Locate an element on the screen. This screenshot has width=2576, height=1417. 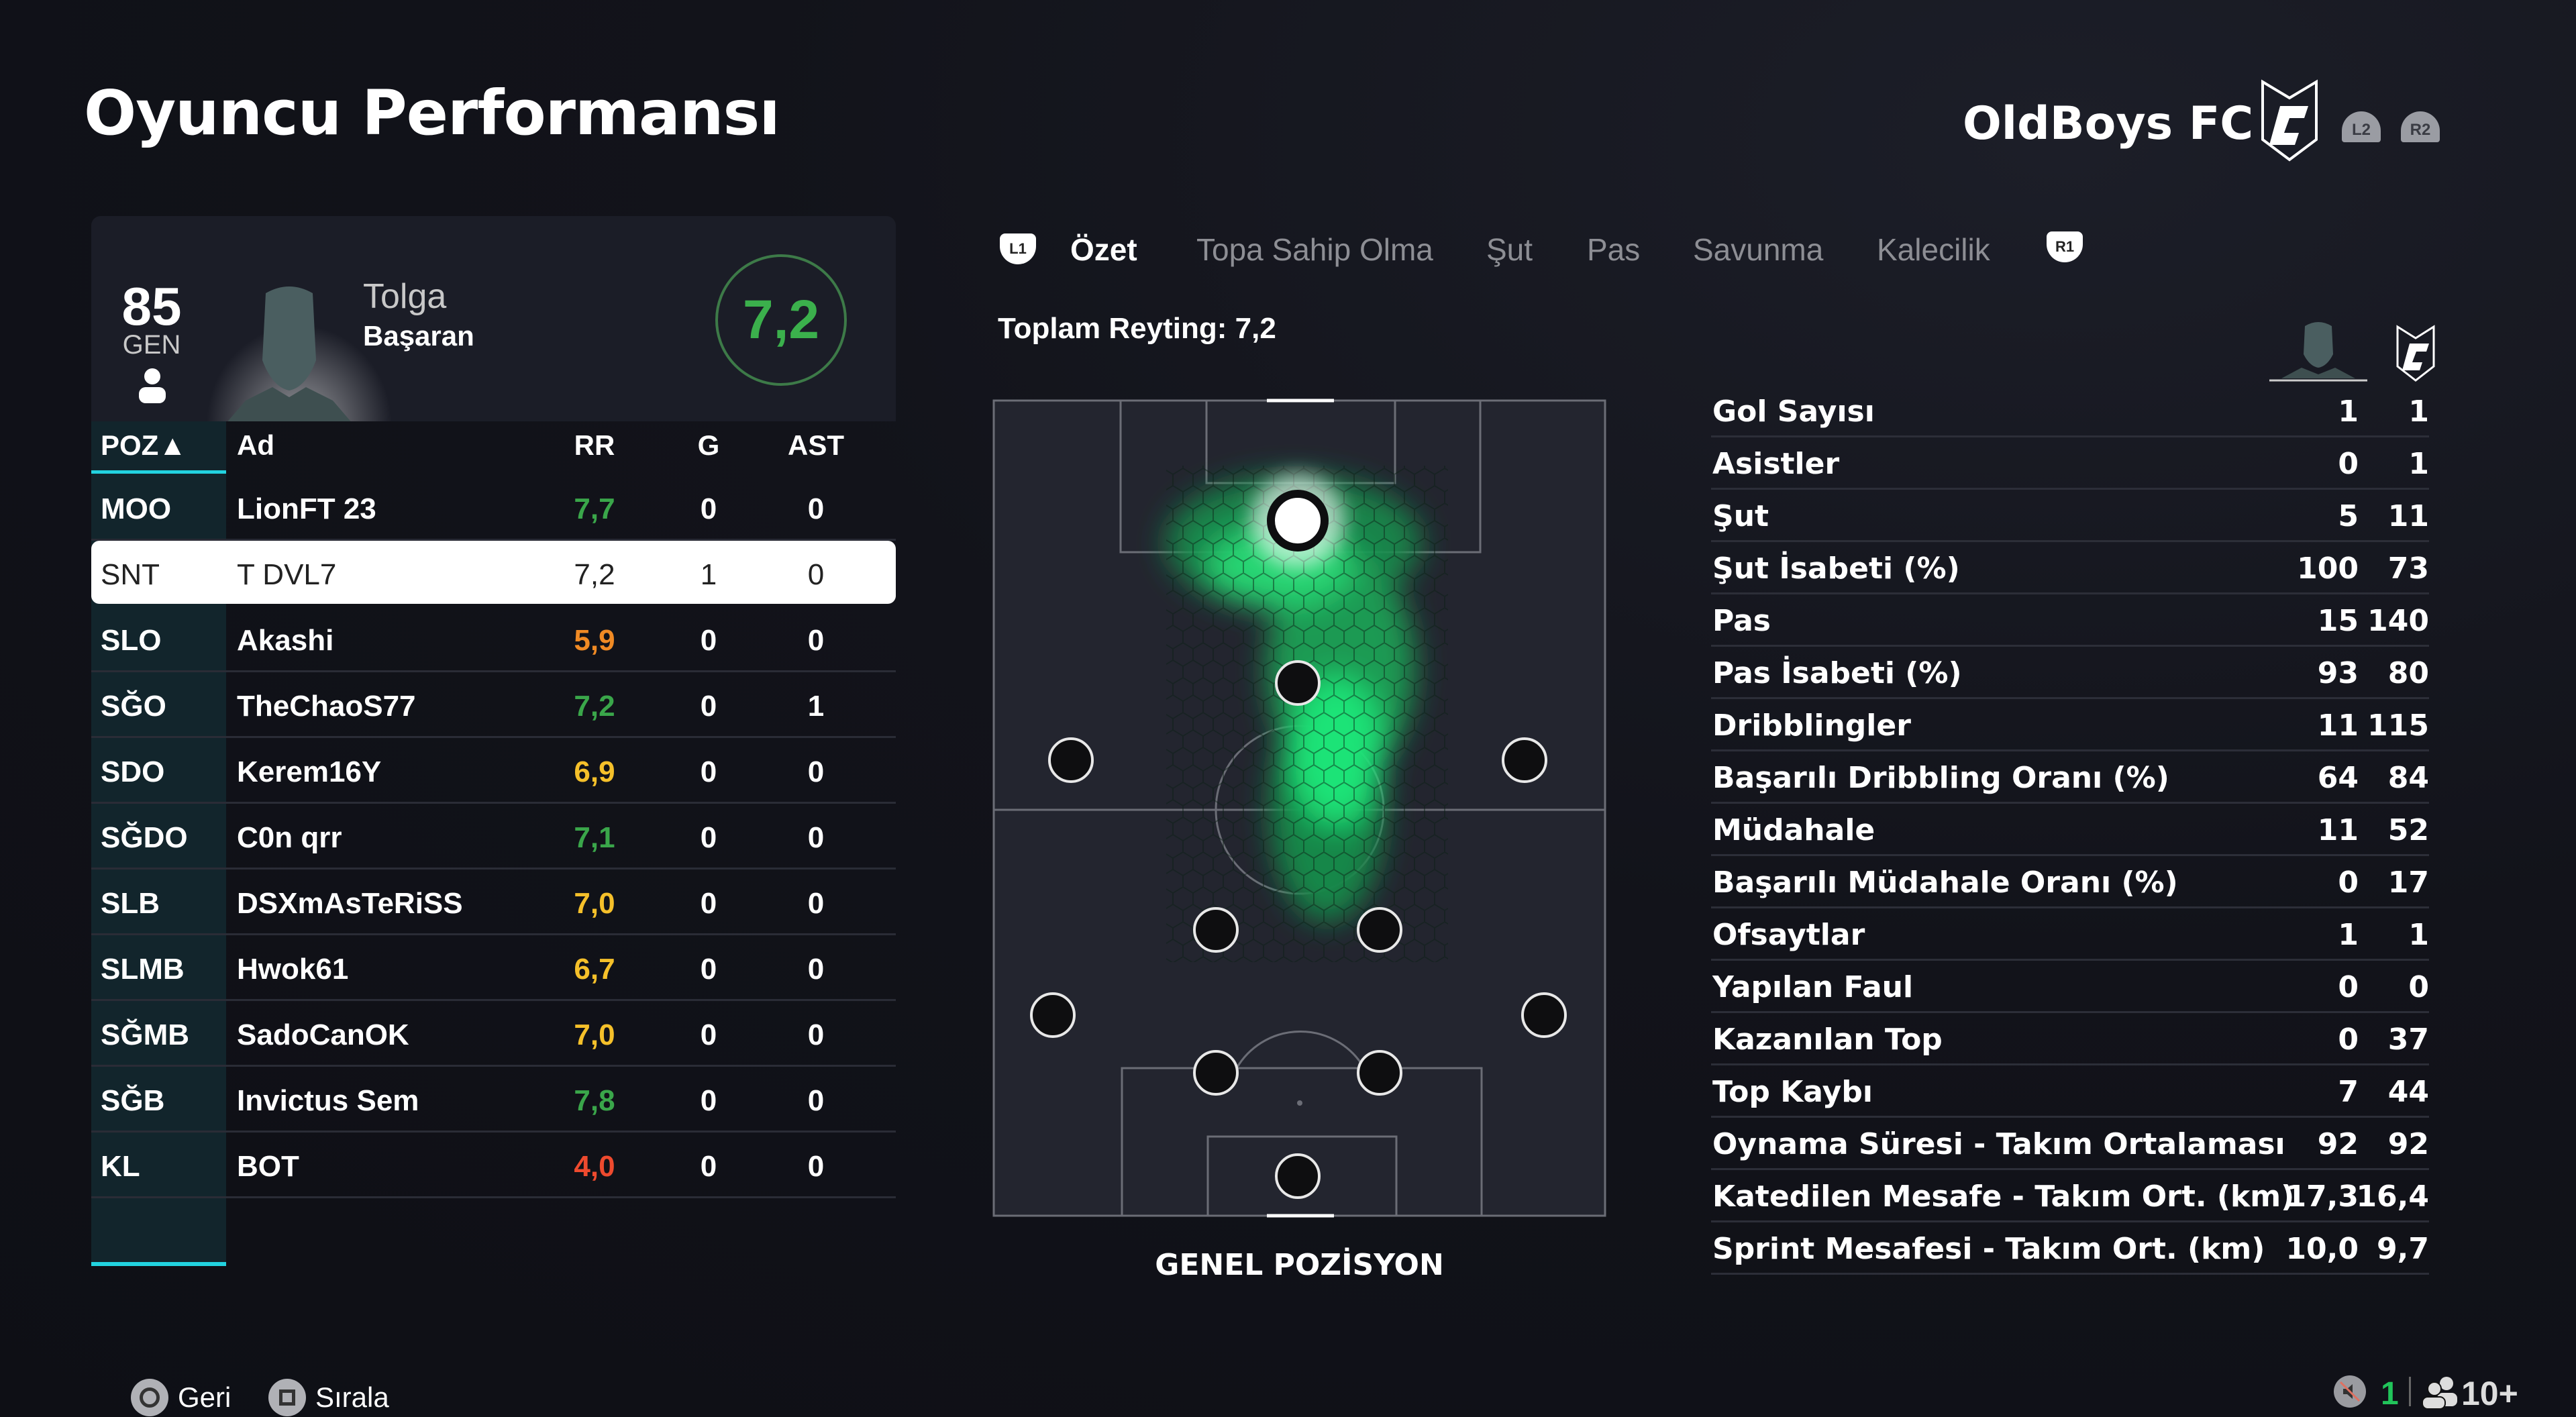
tab-savunma: Savunma is located at coordinates (1758, 249).